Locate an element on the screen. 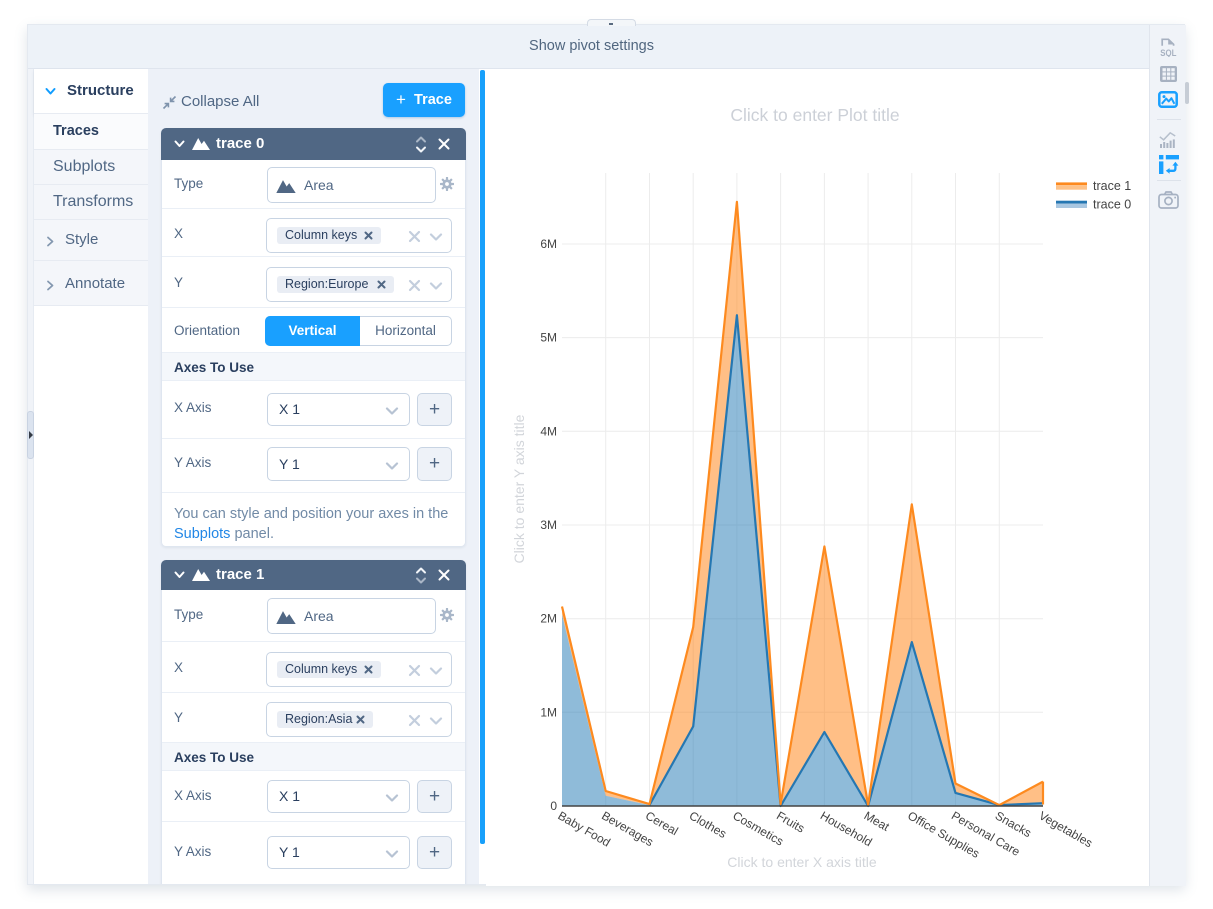 The image size is (1213, 909). svg-text: trace 0 is located at coordinates (1112, 205).